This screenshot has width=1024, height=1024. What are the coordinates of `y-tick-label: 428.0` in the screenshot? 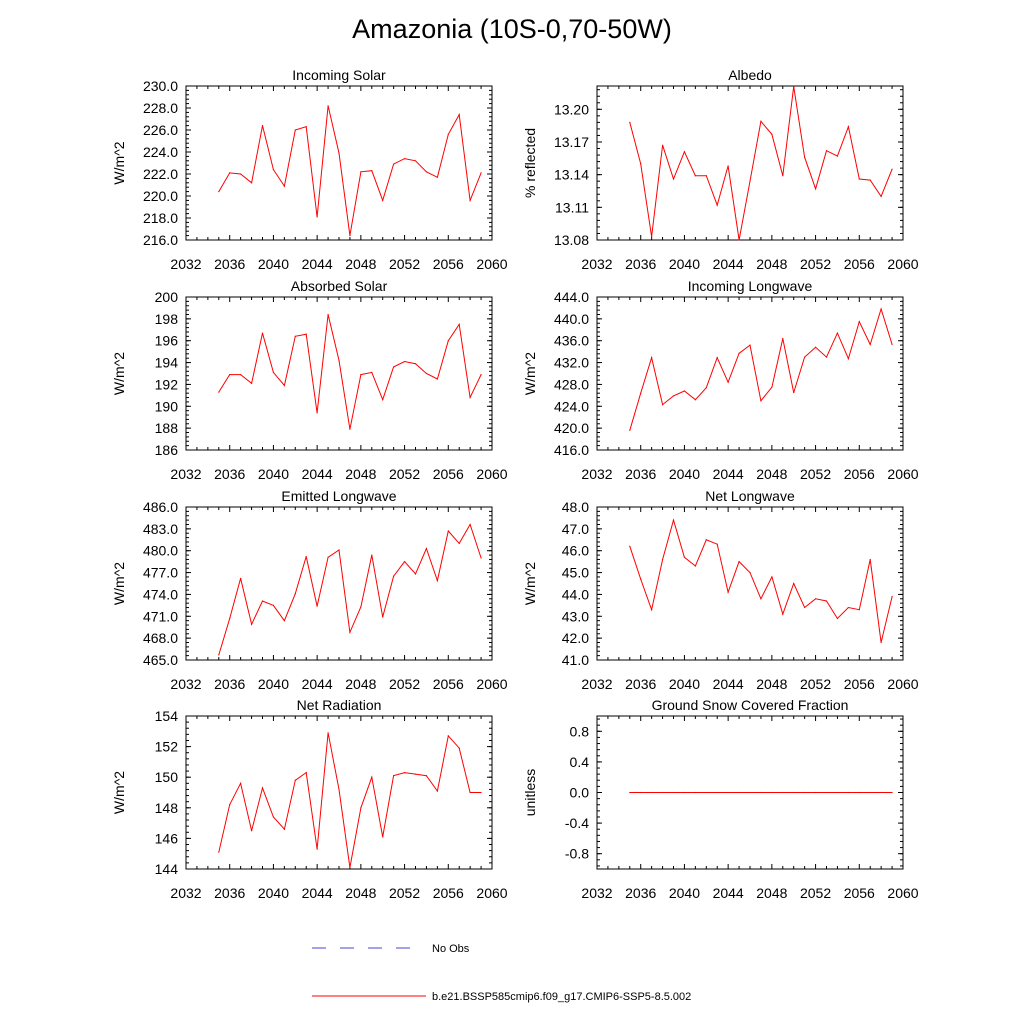 It's located at (571, 384).